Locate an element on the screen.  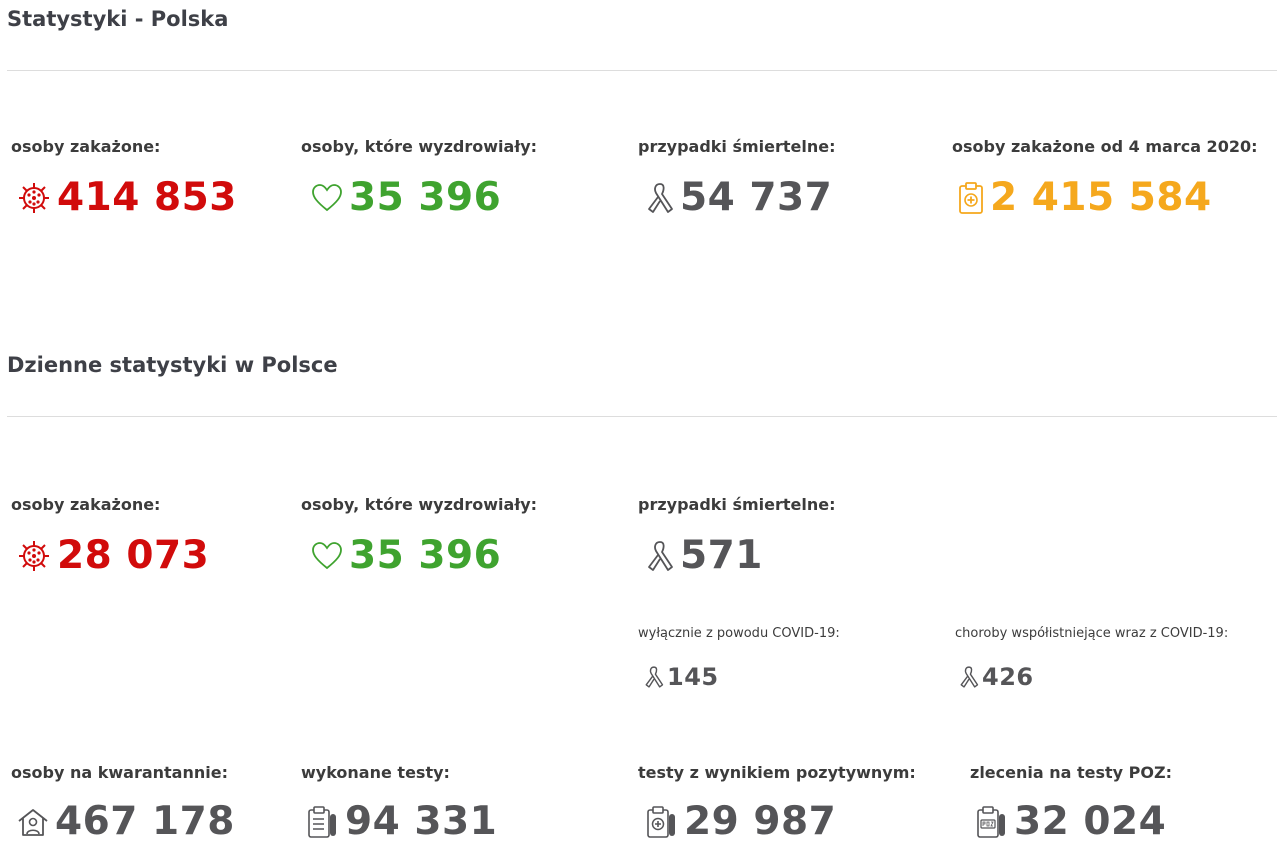
section-title-daily: Dzienne statystyki w Polsce is located at coordinates (172, 365).